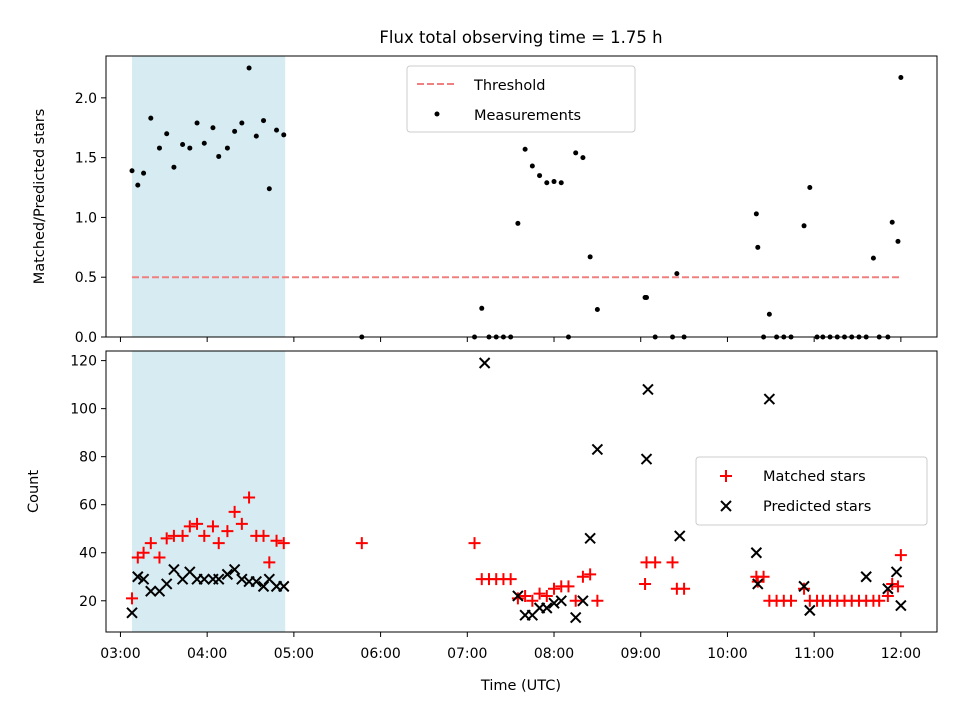  I want to click on predicted-stars-legend-swatch, so click(726, 506).